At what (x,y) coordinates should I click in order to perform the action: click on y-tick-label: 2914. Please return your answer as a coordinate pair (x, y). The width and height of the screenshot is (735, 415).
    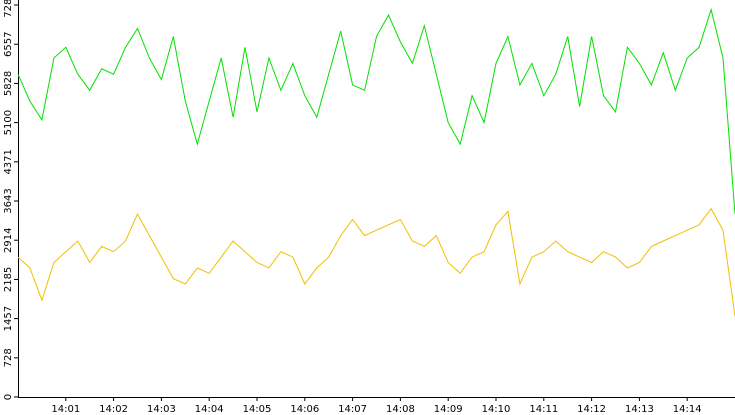
    Looking at the image, I should click on (8, 239).